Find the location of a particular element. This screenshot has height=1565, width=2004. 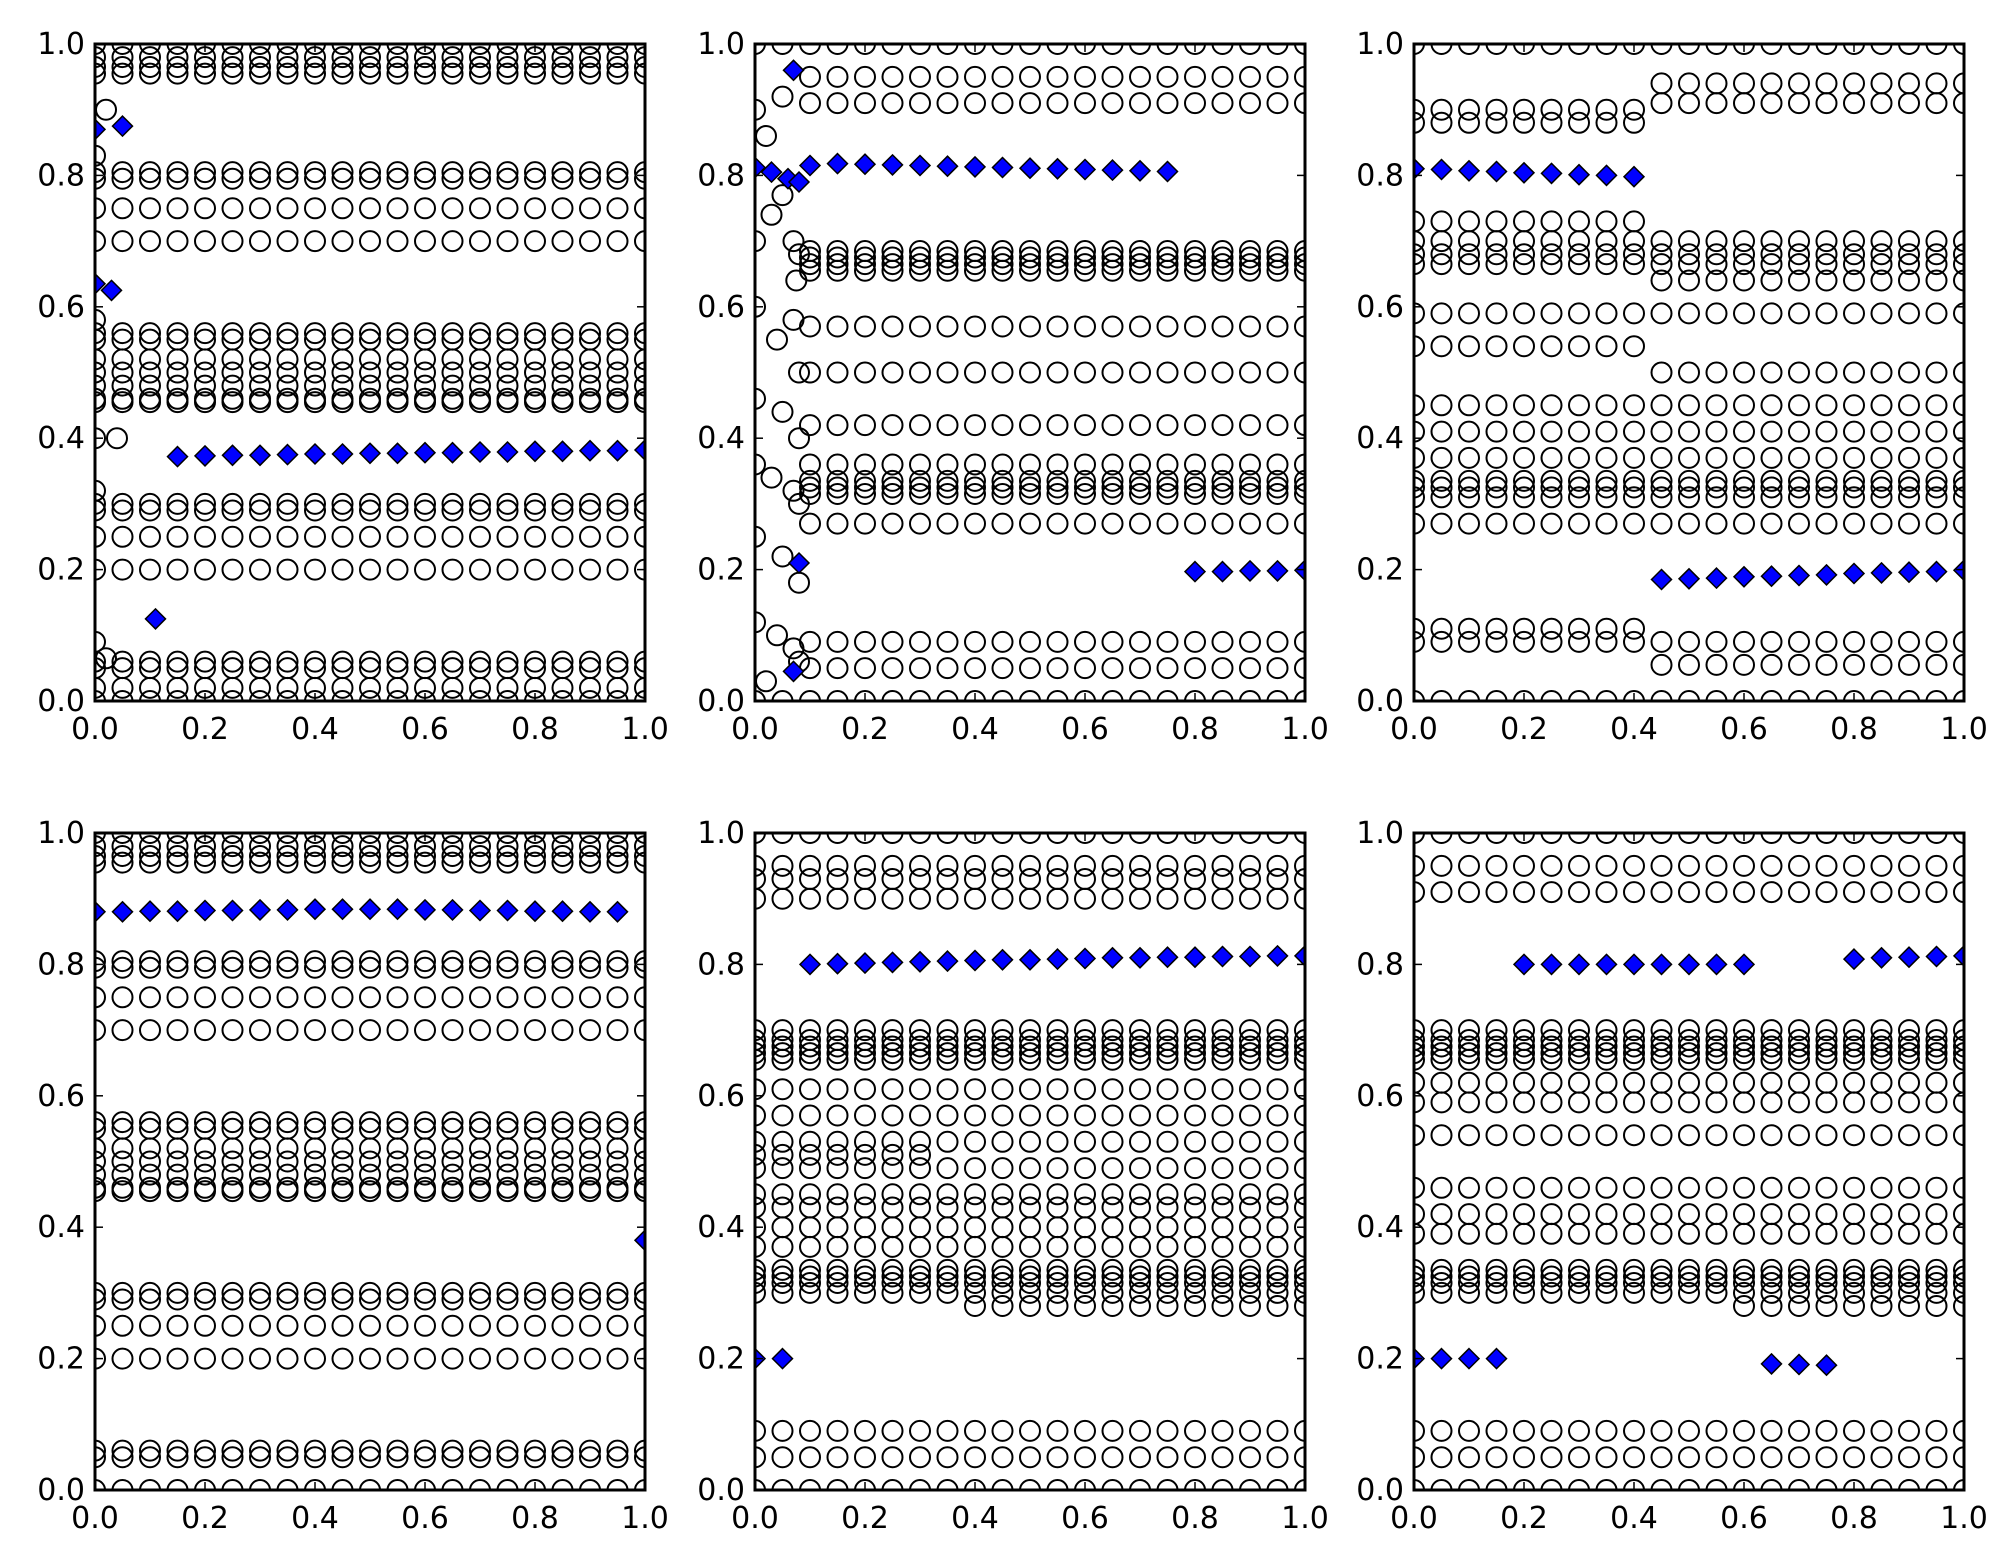

y-tick-label: 1.0 is located at coordinates (1380, 833).